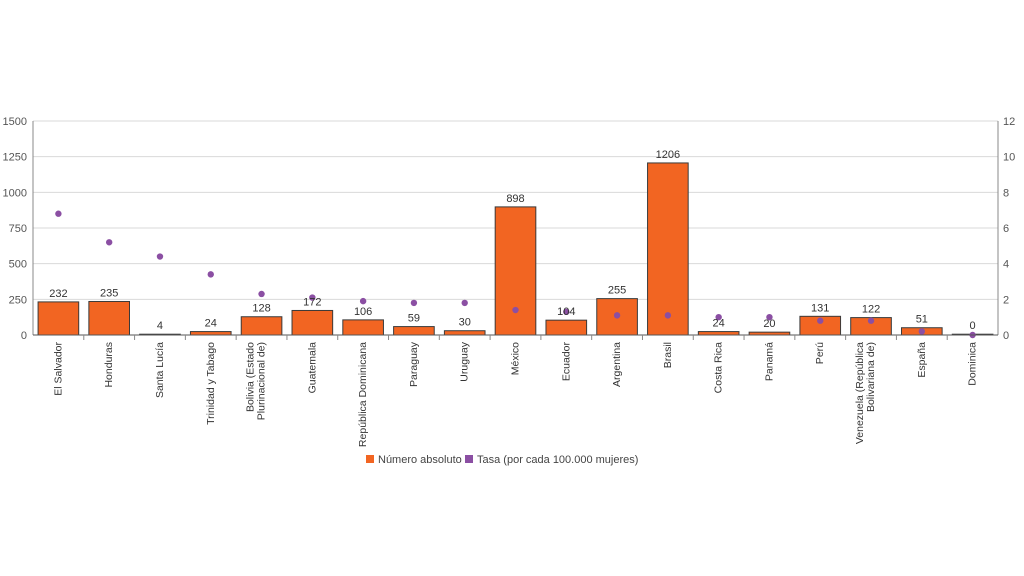 The height and width of the screenshot is (576, 1024). What do you see at coordinates (1006, 300) in the screenshot?
I see `y2-tick-label: 2` at bounding box center [1006, 300].